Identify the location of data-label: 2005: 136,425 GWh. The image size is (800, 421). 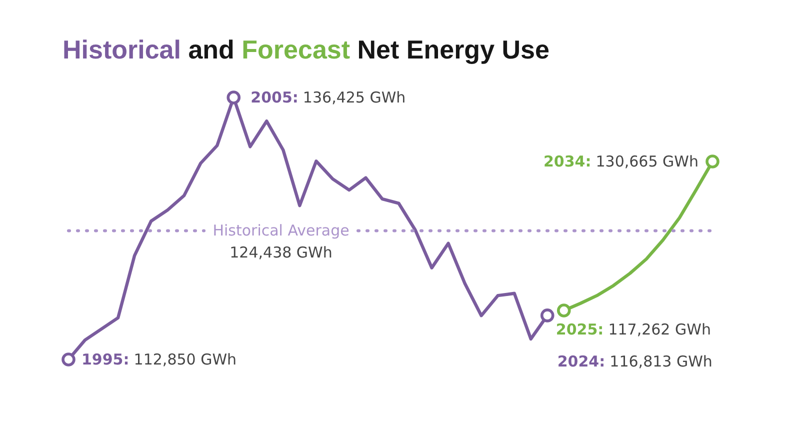
(328, 97).